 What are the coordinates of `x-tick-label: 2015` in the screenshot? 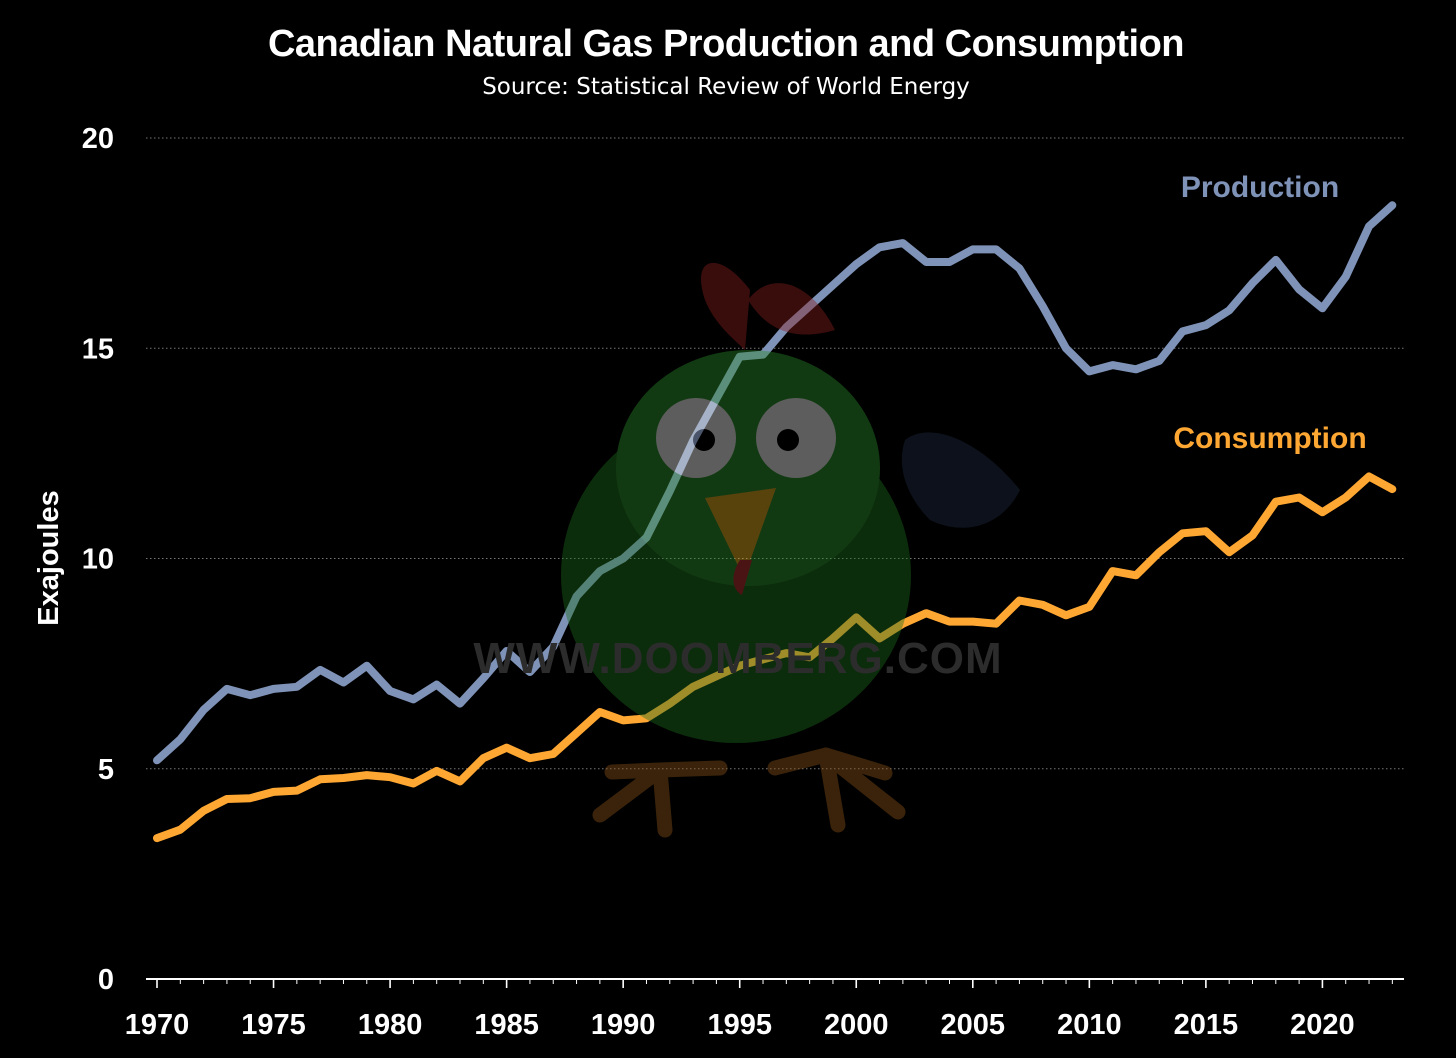 It's located at (1206, 1025).